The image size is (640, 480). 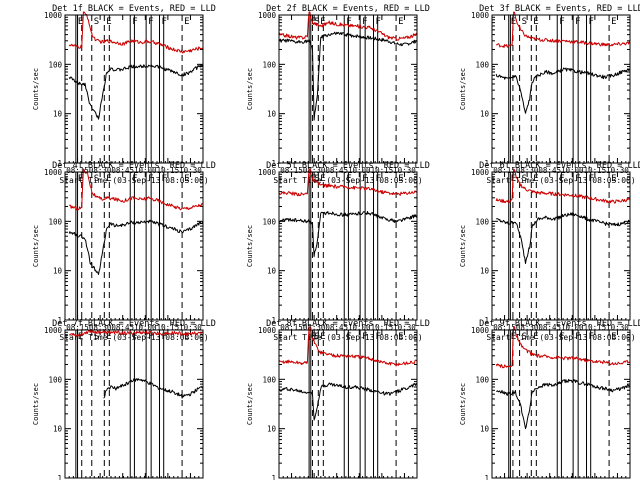 I want to click on chart-title: Det 4f BLACK = Events, RED = LLD, so click(x=134, y=166).